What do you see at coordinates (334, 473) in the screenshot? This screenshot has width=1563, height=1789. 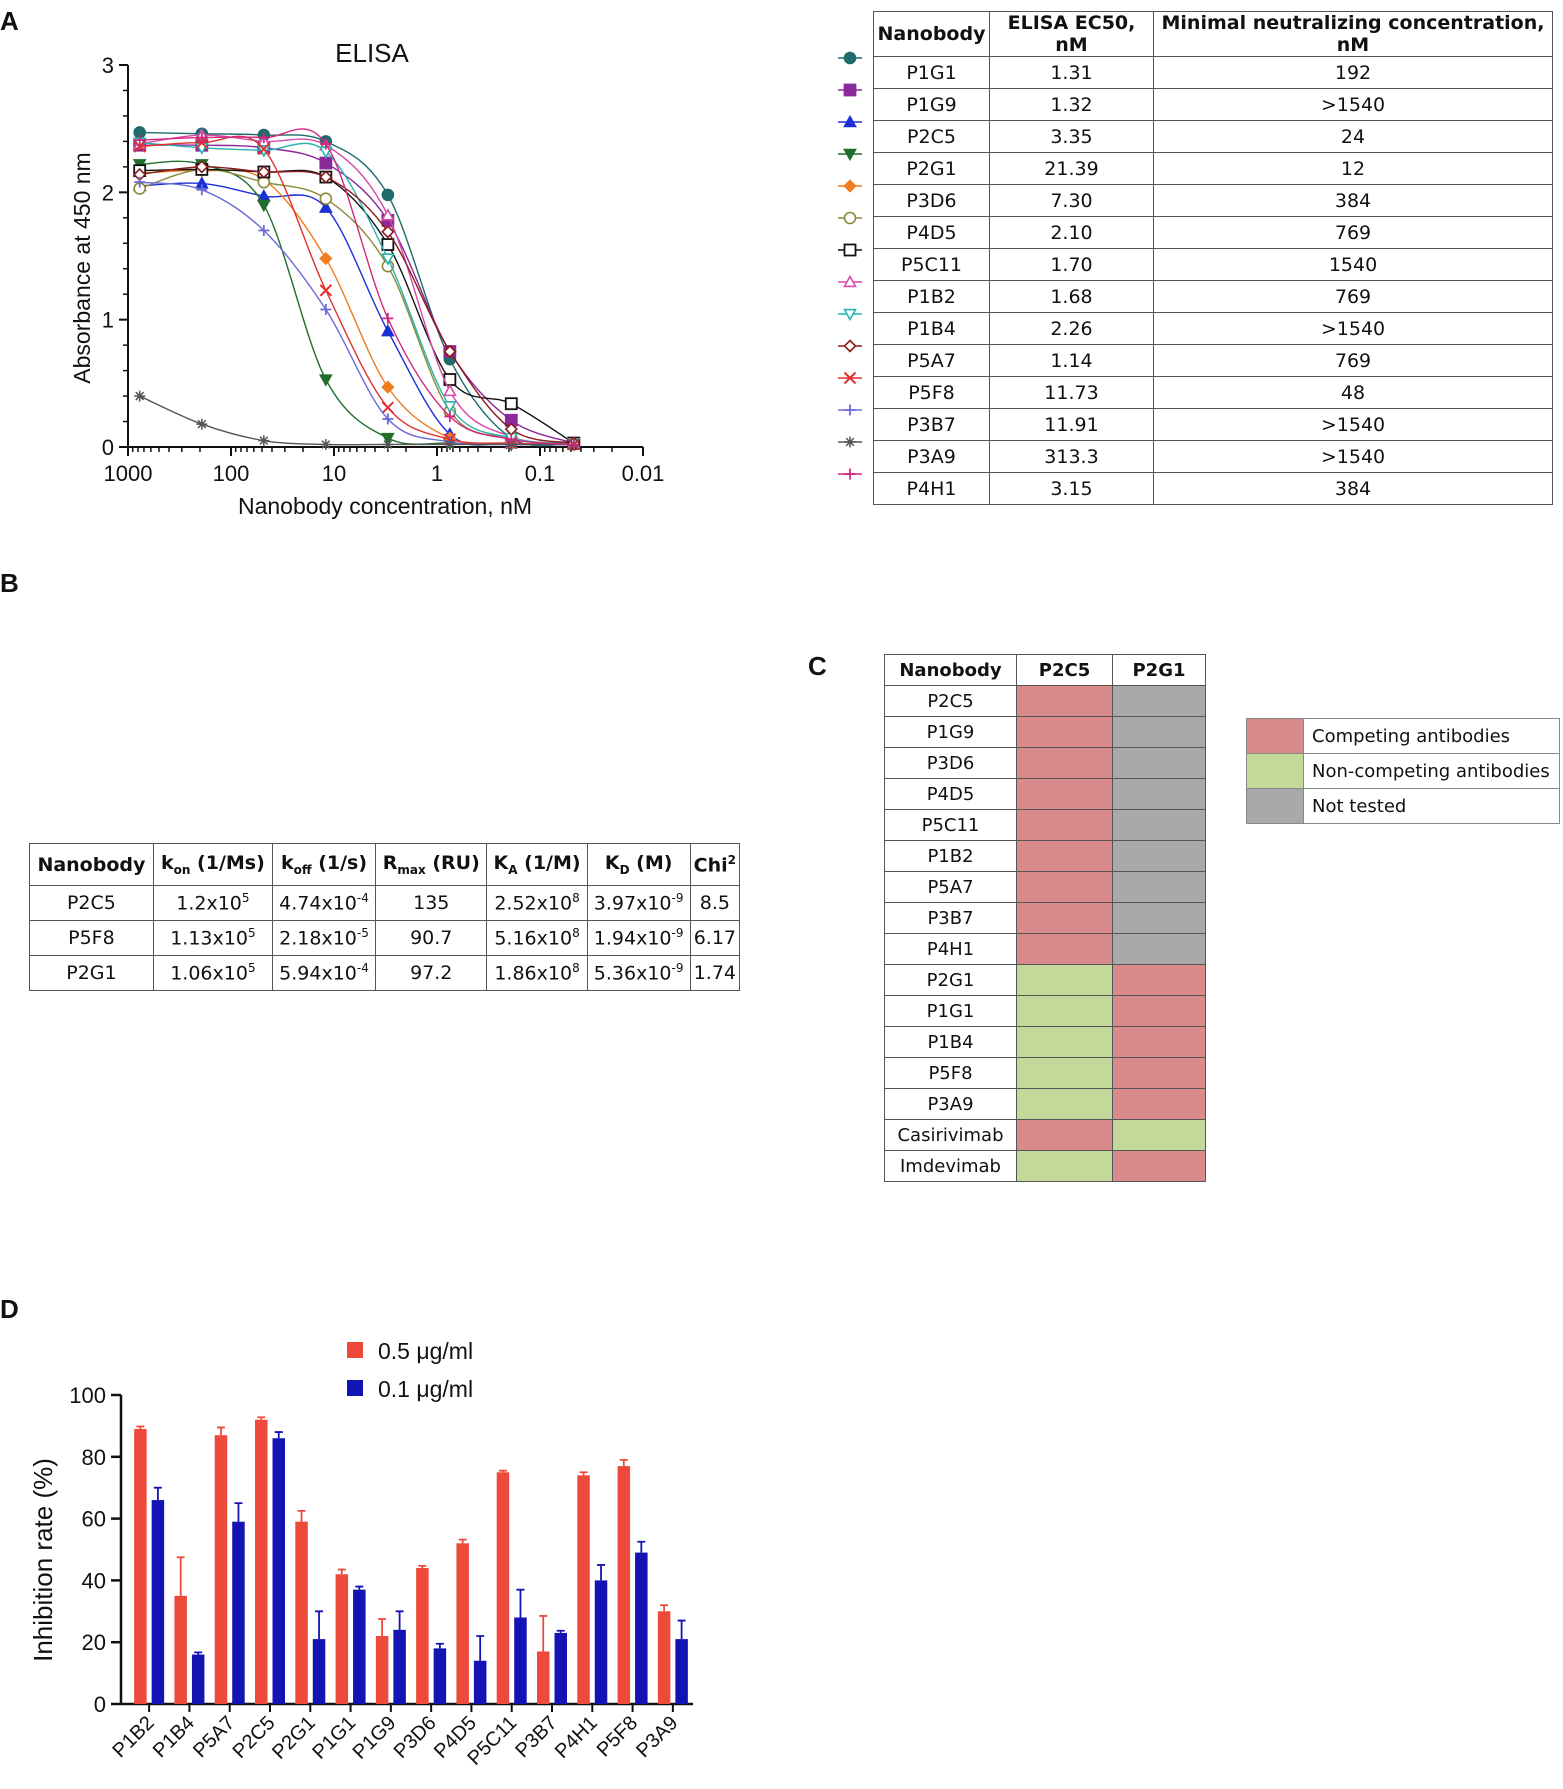 I see `x-tick-label: 10` at bounding box center [334, 473].